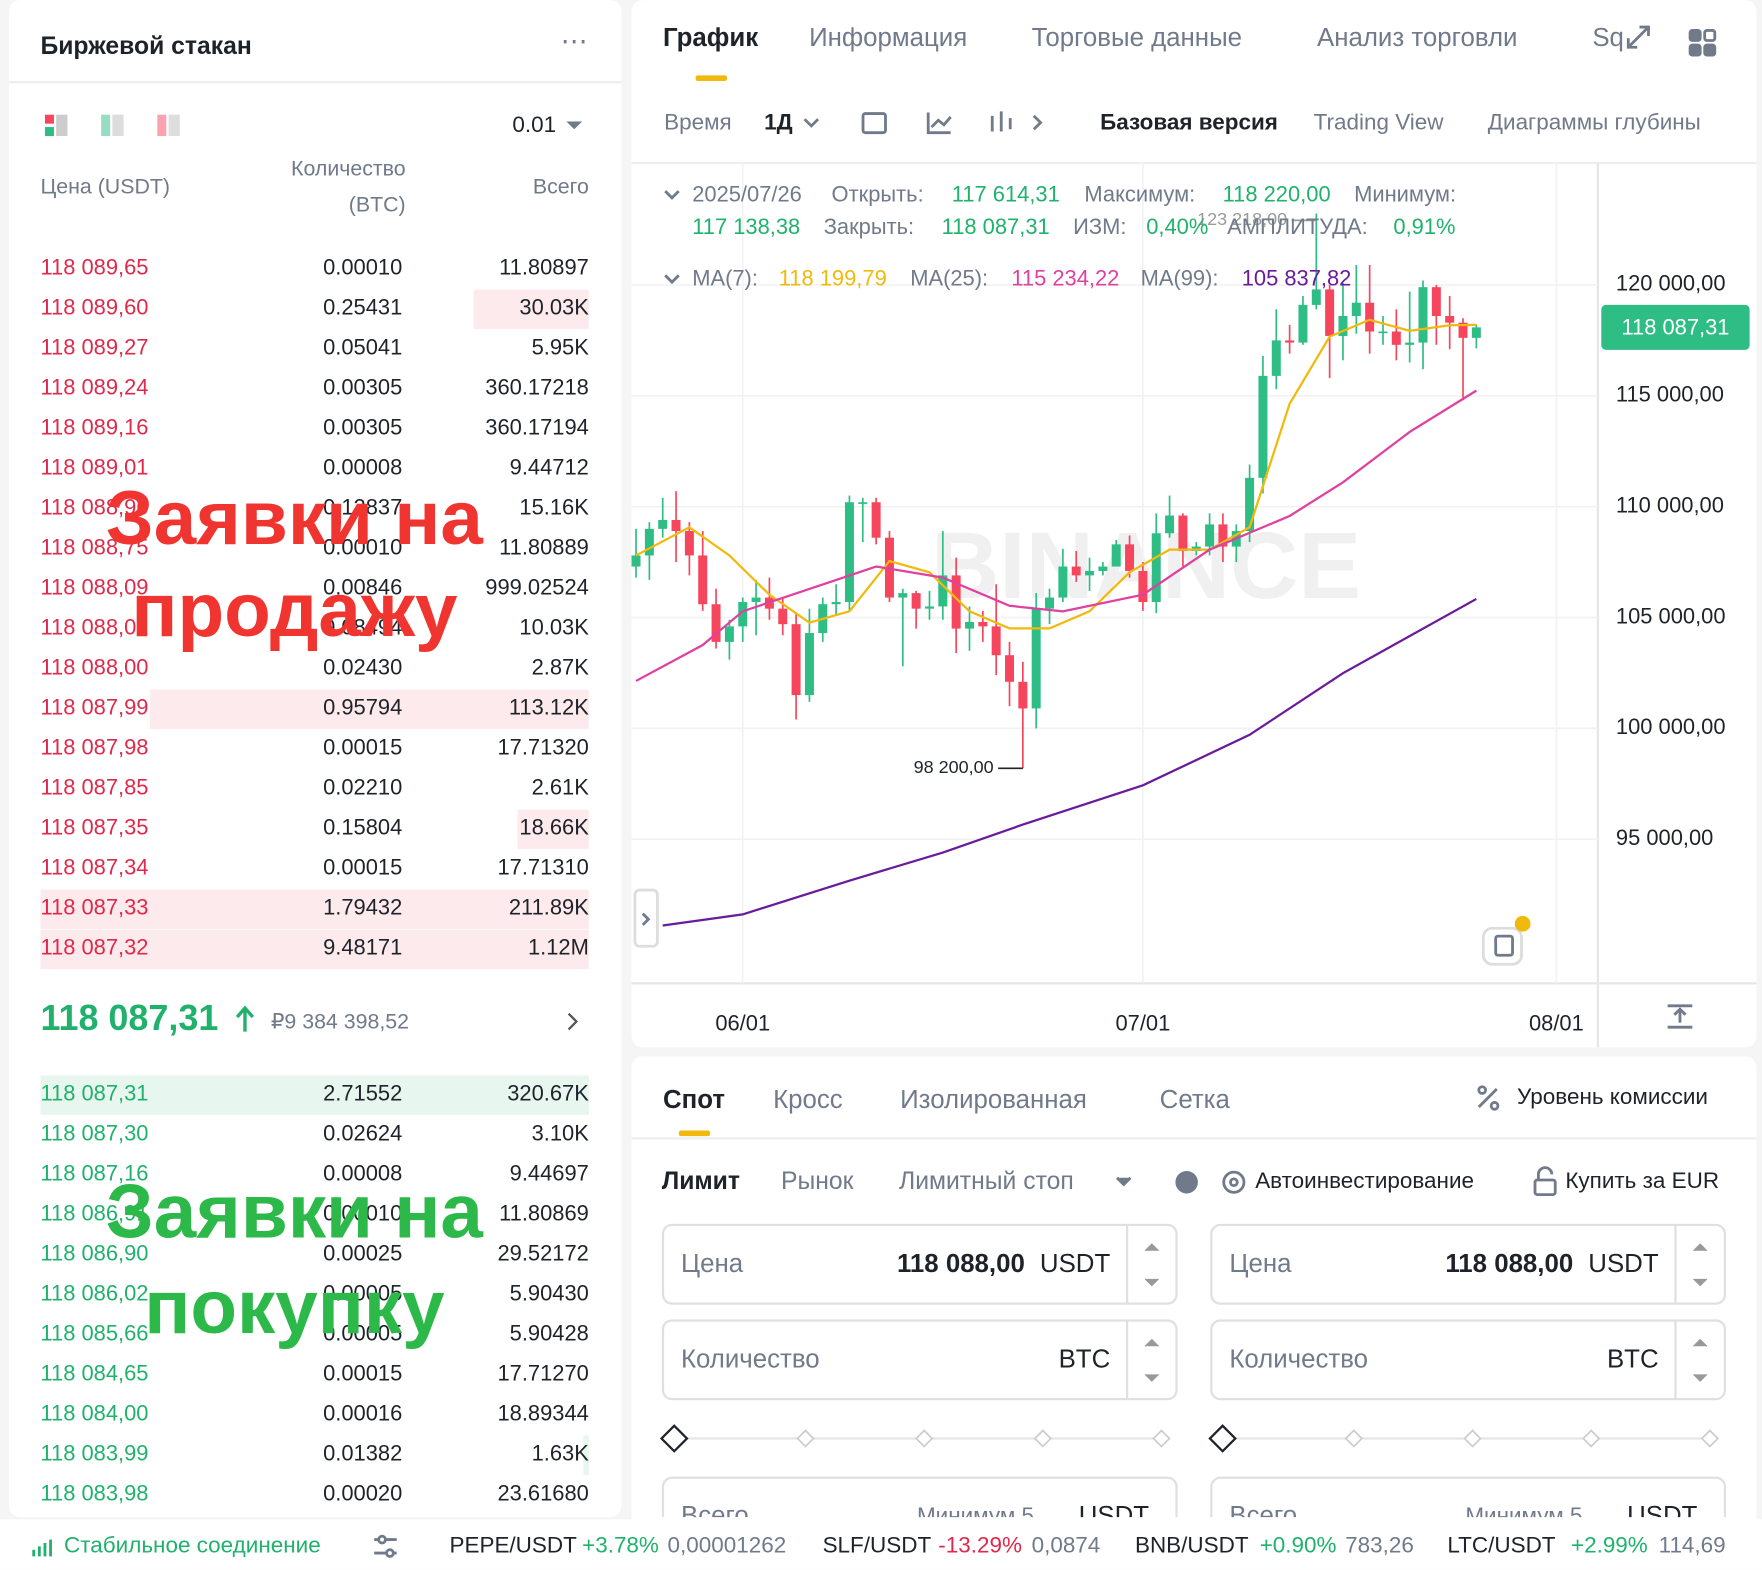 The height and width of the screenshot is (1570, 1762). Describe the element at coordinates (544, 1212) in the screenshot. I see `row-total: 11.80869` at that location.